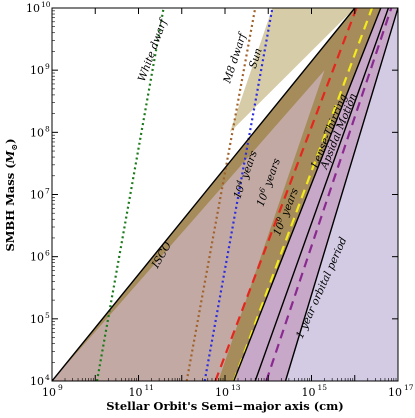  Describe the element at coordinates (60, 387) in the screenshot. I see `x-tick-exponent: 9` at that location.